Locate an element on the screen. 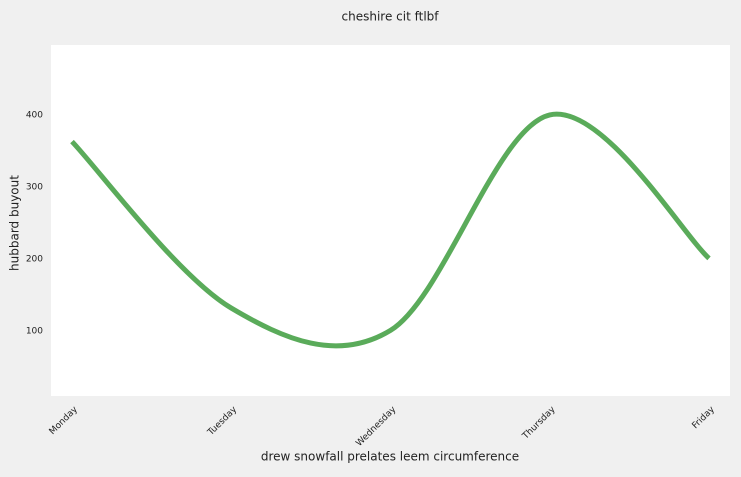  y-axis-label: hubbard buyout is located at coordinates (15, 223).